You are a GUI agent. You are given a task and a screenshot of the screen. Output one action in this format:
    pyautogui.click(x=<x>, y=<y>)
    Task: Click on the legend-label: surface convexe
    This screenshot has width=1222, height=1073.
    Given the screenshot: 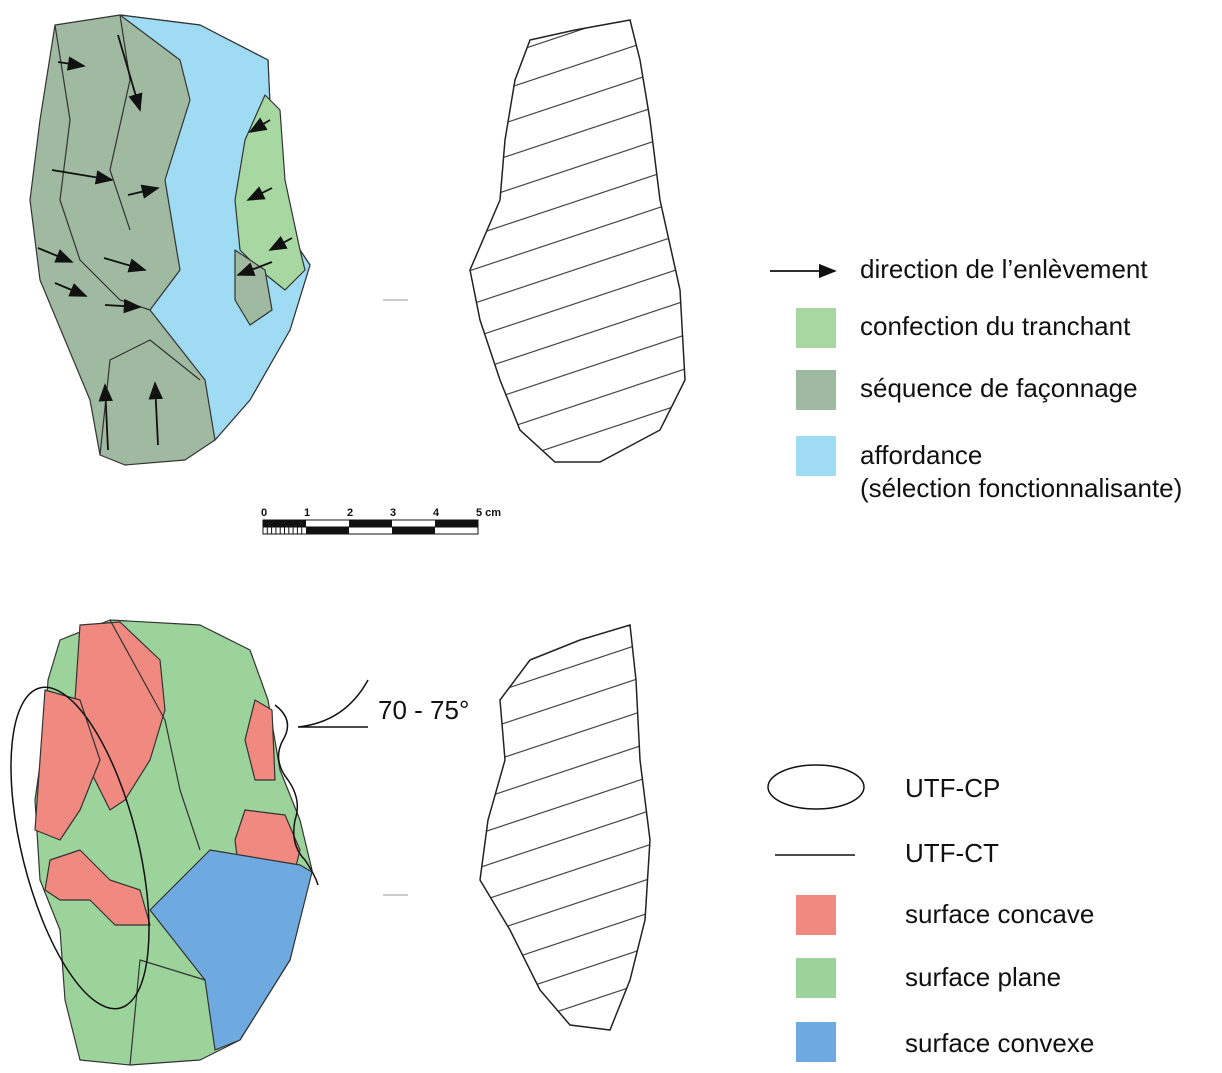 What is the action you would take?
    pyautogui.click(x=999, y=1043)
    